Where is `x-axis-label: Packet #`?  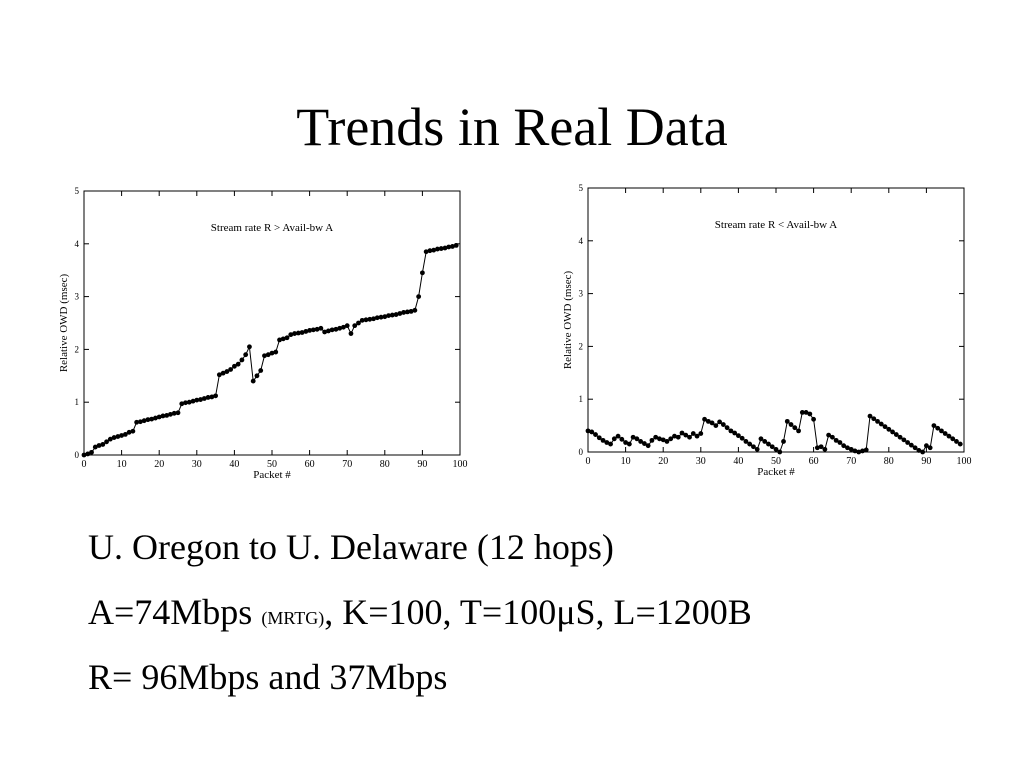 x-axis-label: Packet # is located at coordinates (776, 472).